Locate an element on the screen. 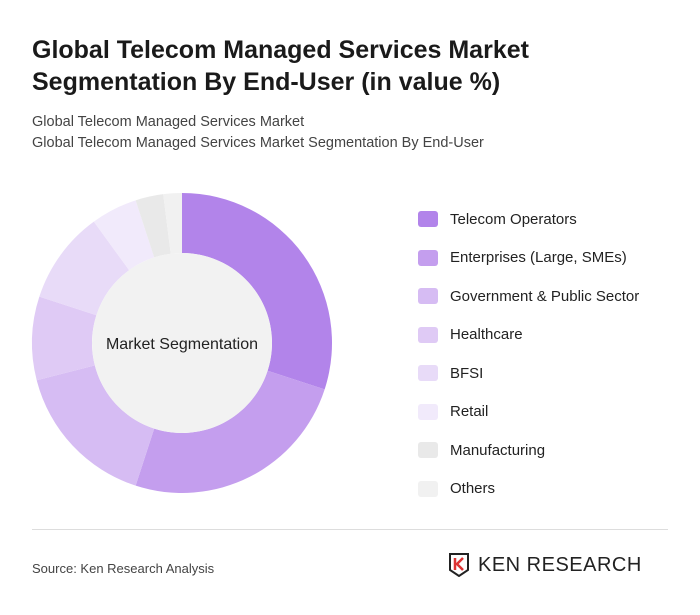 The width and height of the screenshot is (700, 615). legend-label: Retail is located at coordinates (469, 412).